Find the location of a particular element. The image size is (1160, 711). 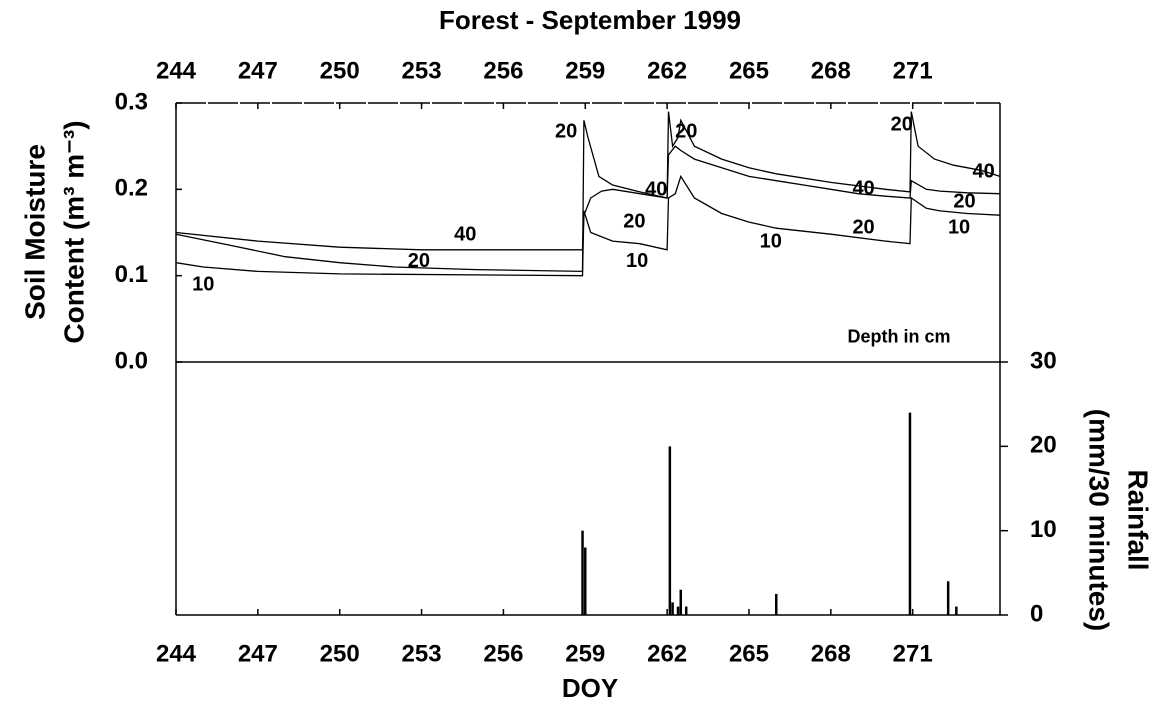

y-tick-label: 10 is located at coordinates (1043, 529).